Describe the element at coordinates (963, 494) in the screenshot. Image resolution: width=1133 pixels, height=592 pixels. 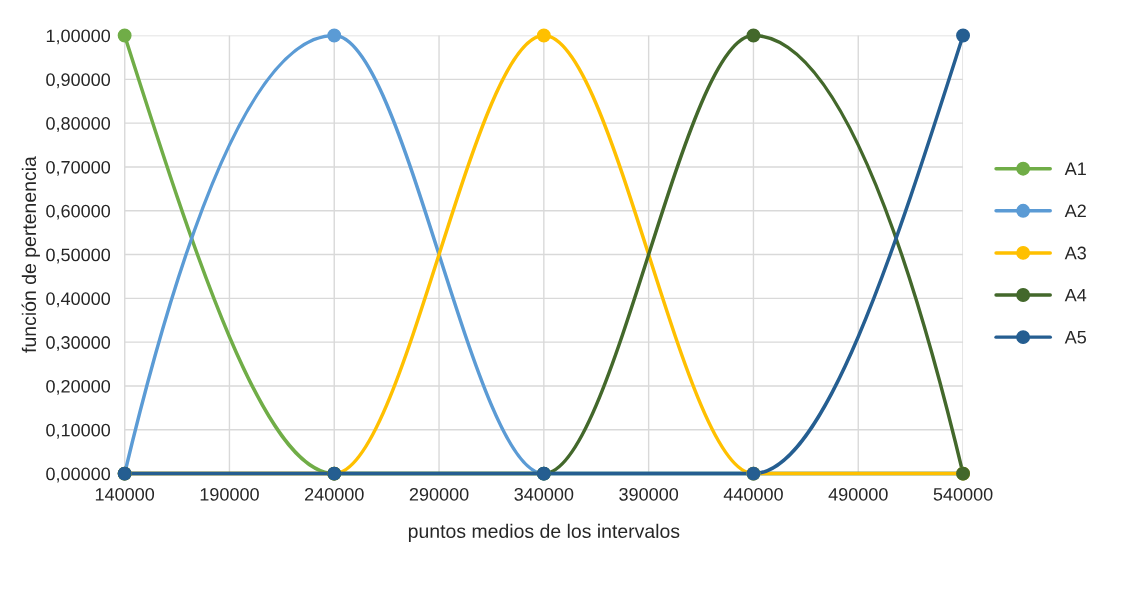
I see `x-tick-label: 540000` at that location.